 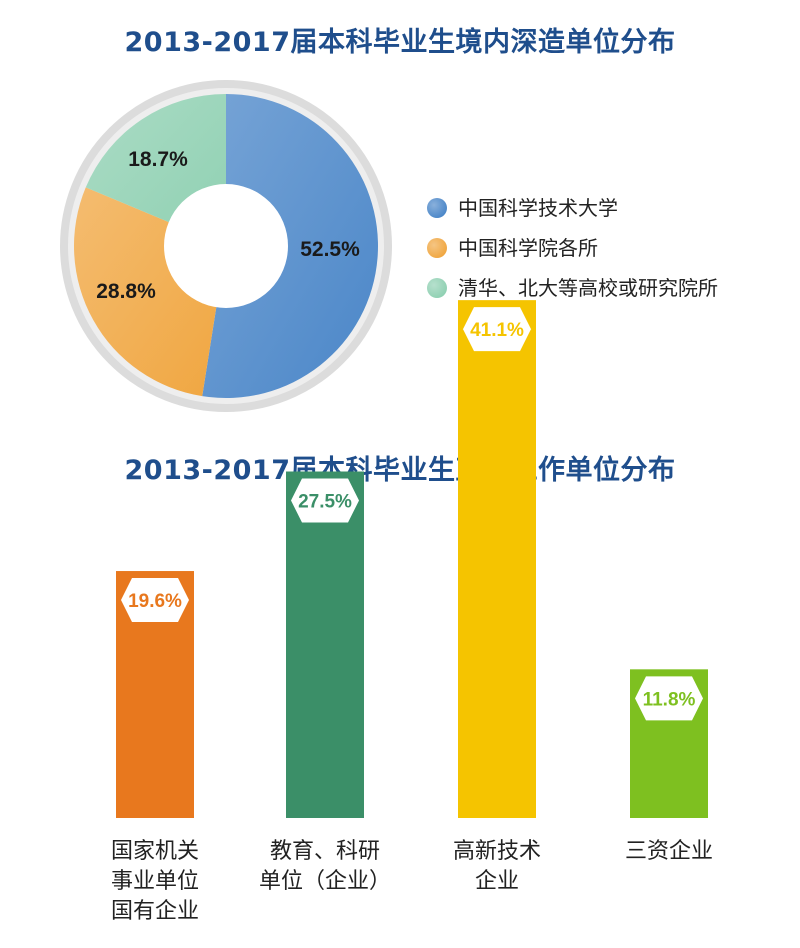 What do you see at coordinates (155, 851) in the screenshot?
I see `bar-category-label: 国家机关` at bounding box center [155, 851].